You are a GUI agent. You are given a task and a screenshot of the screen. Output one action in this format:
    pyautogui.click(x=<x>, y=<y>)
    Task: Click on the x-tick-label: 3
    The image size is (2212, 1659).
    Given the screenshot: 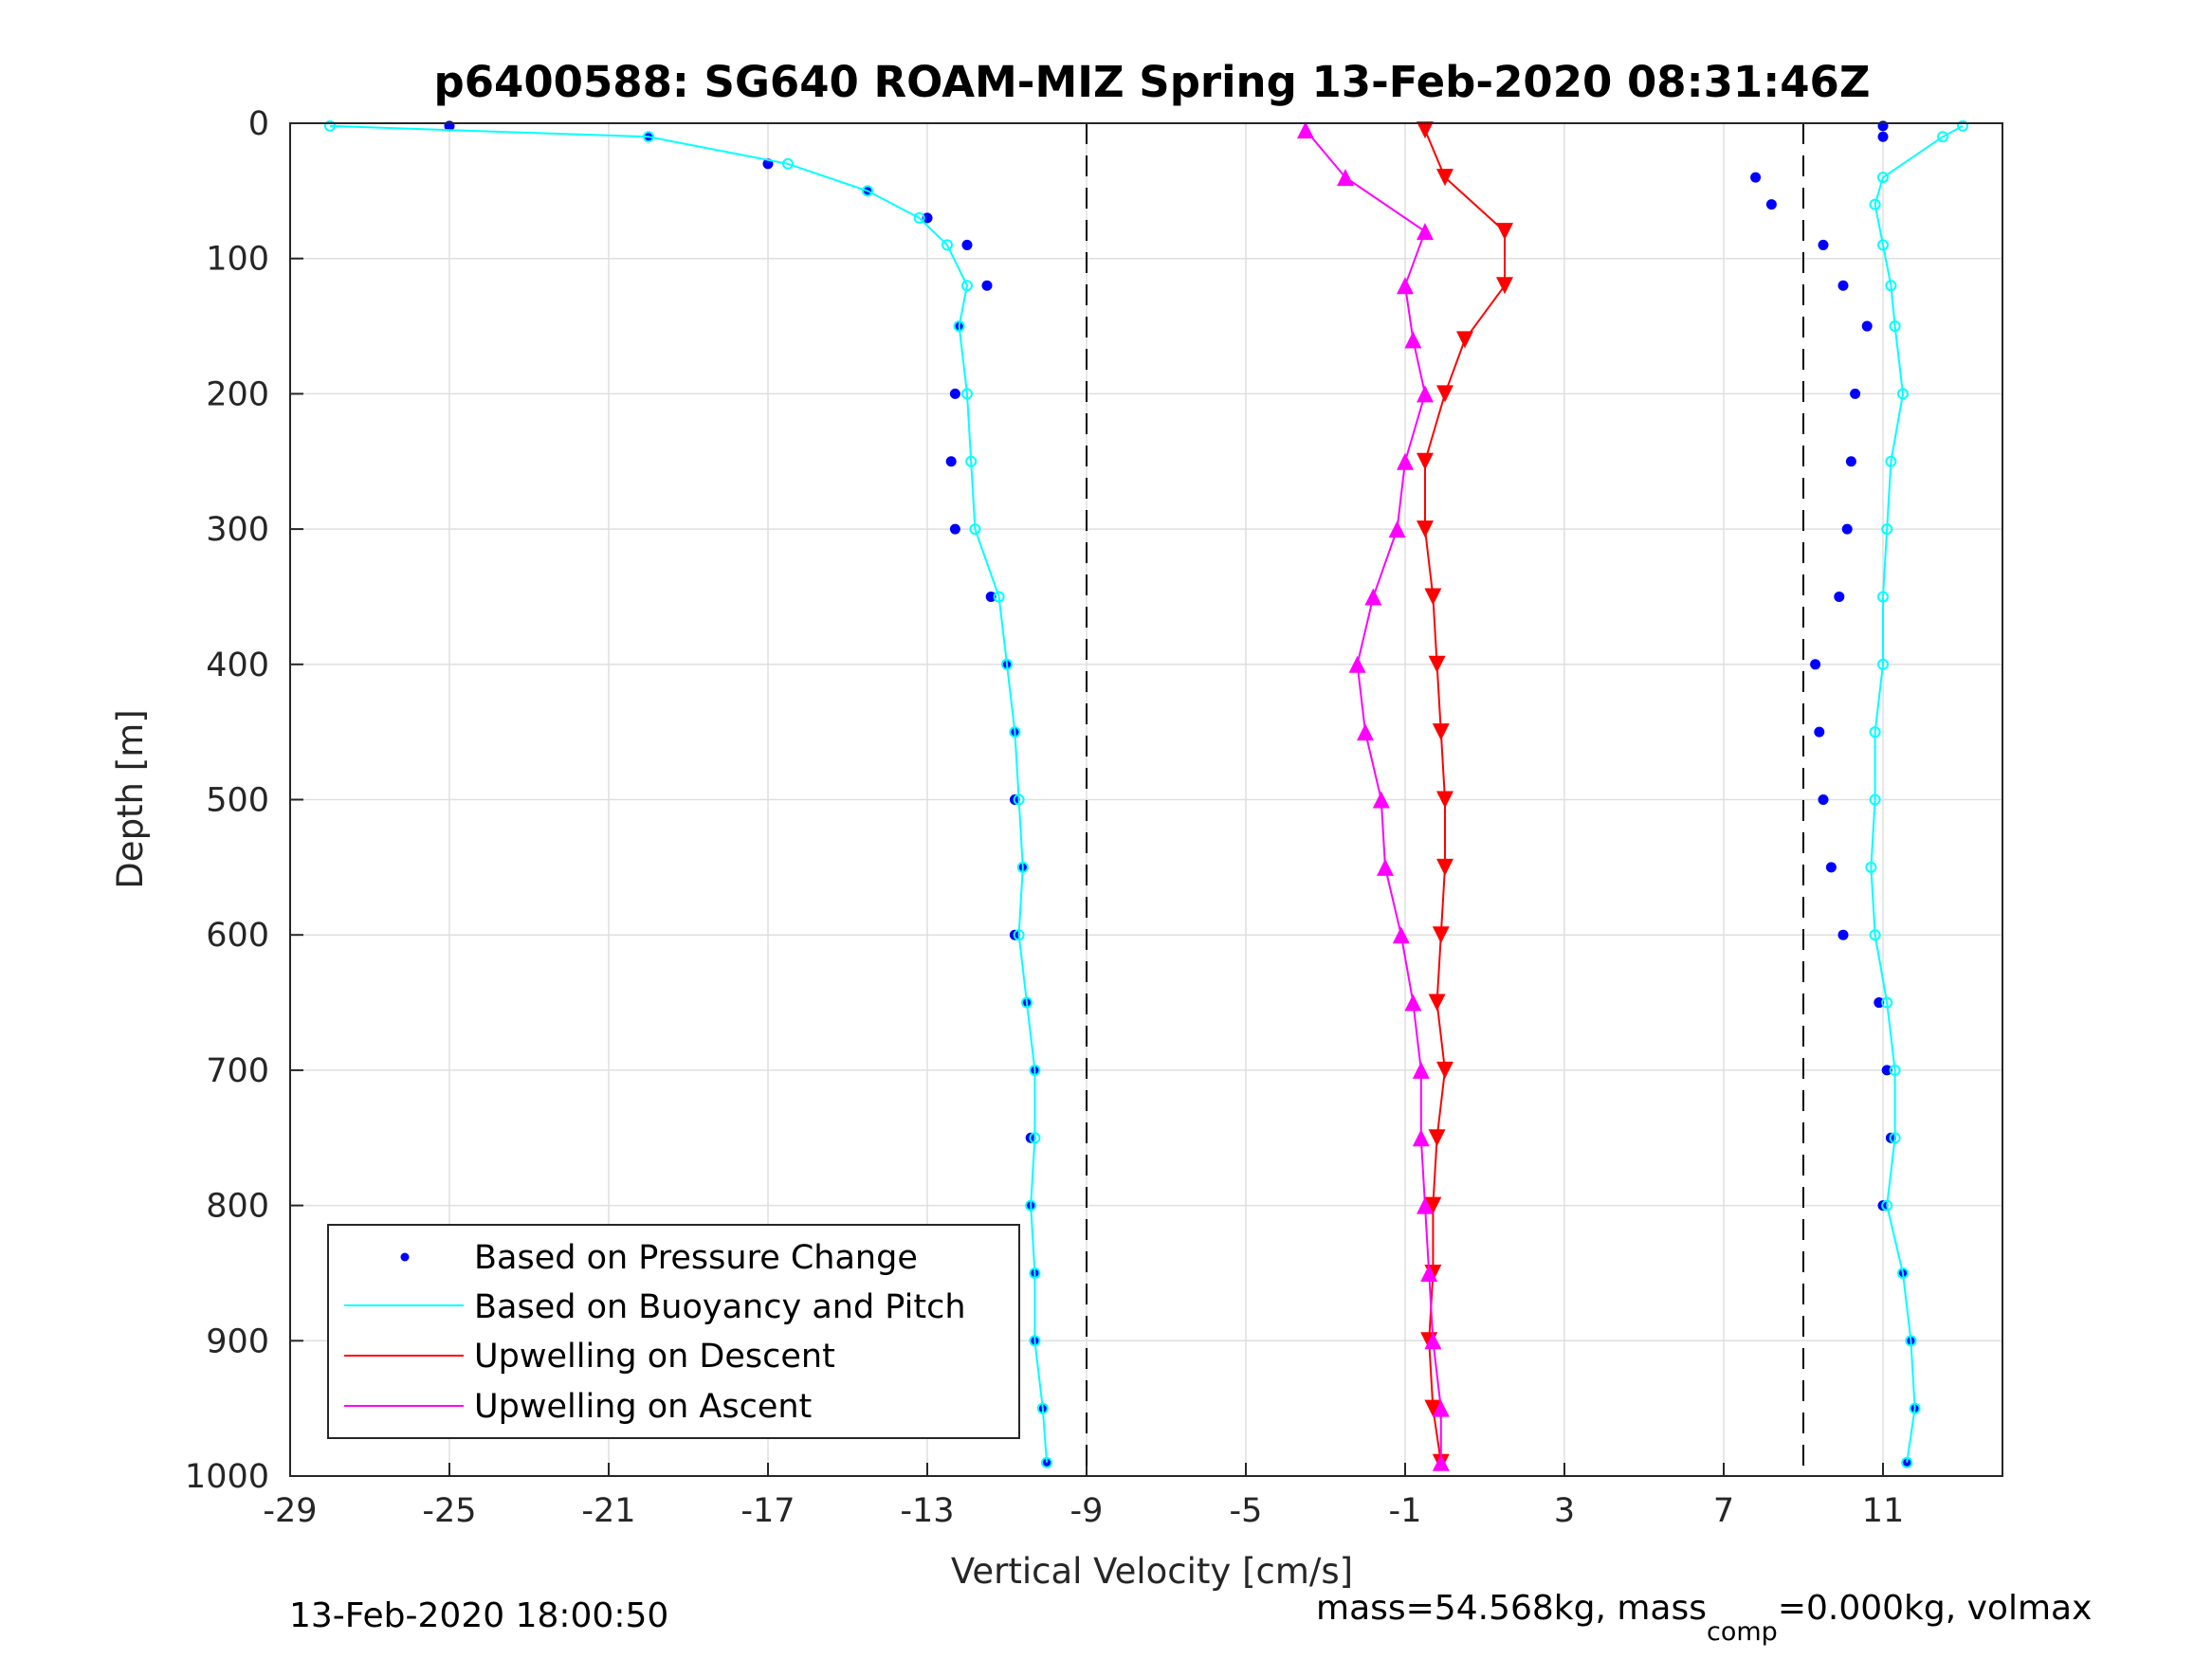 What is the action you would take?
    pyautogui.click(x=1564, y=1511)
    